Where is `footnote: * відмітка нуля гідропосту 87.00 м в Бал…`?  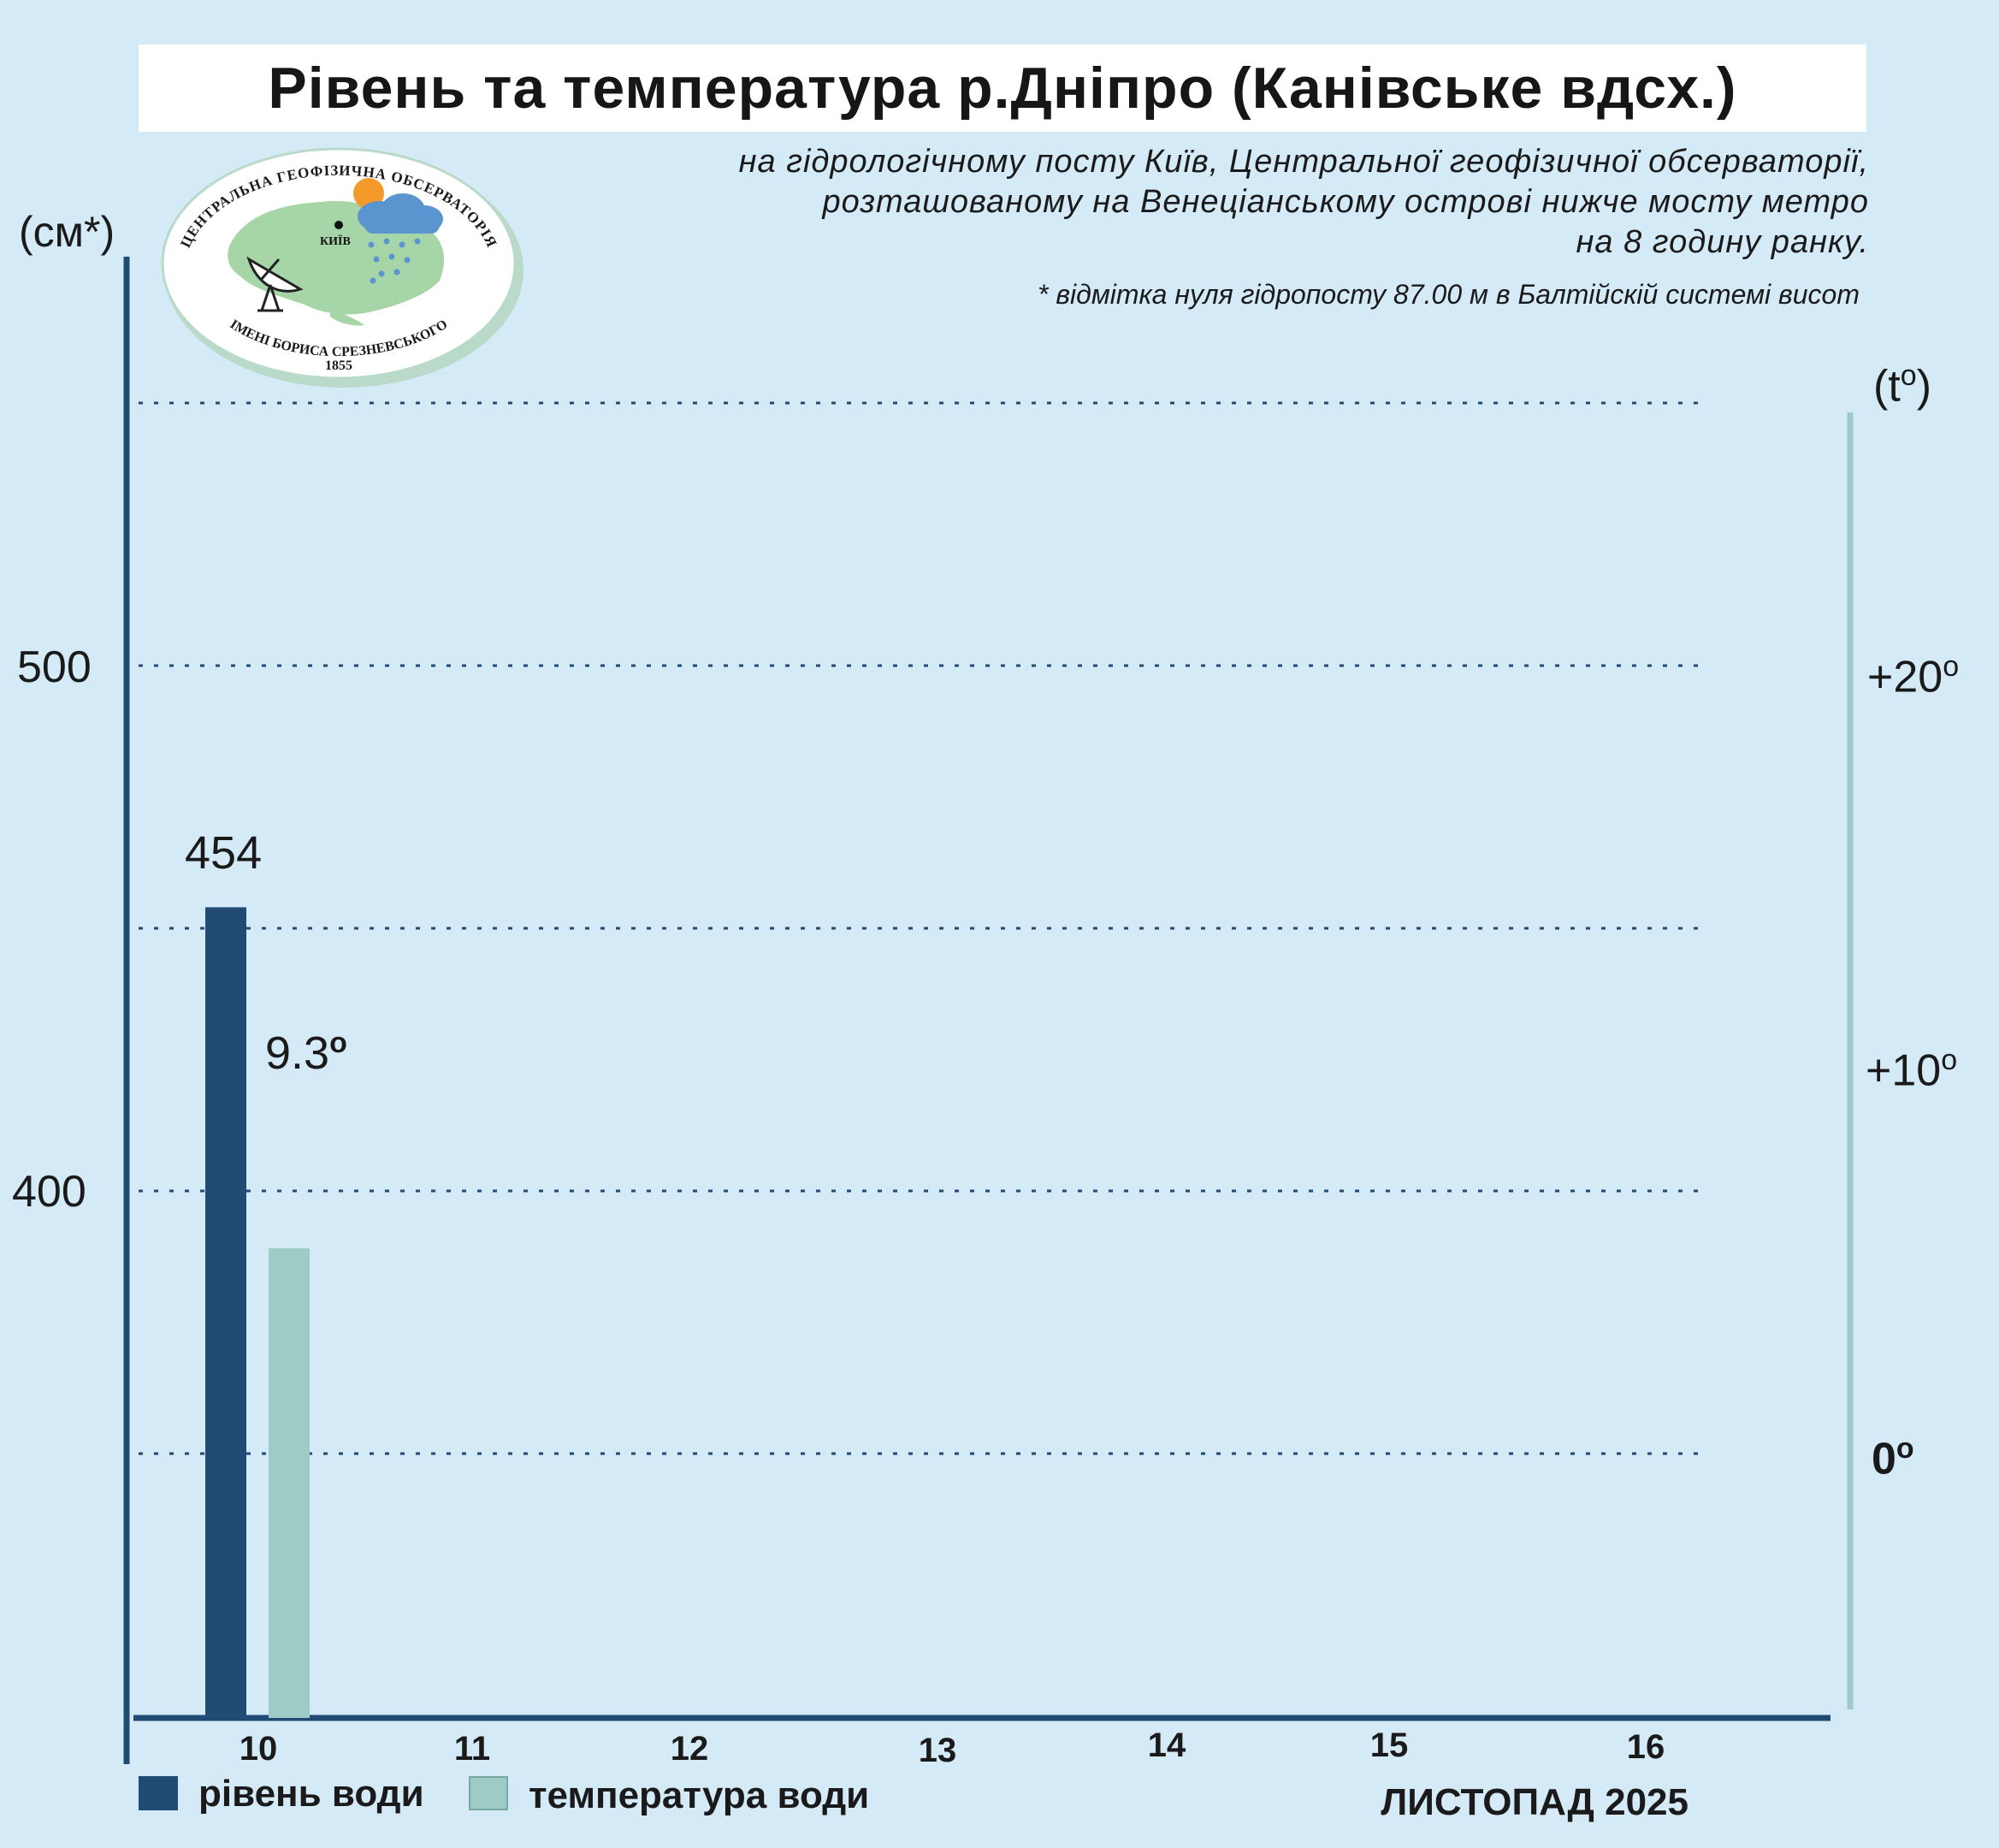 footnote: * відмітка нуля гідропосту 87.00 м в Бал… is located at coordinates (1449, 294).